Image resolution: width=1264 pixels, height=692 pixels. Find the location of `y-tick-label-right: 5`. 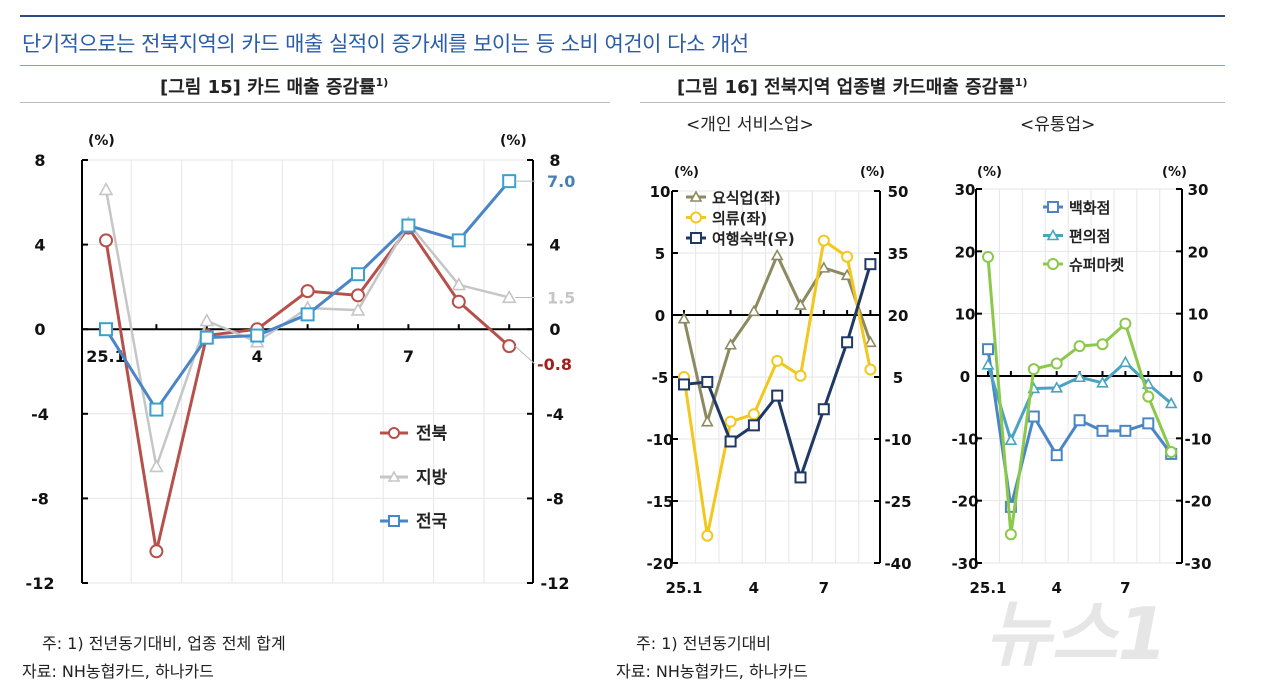

y-tick-label-right: 5 is located at coordinates (898, 378).